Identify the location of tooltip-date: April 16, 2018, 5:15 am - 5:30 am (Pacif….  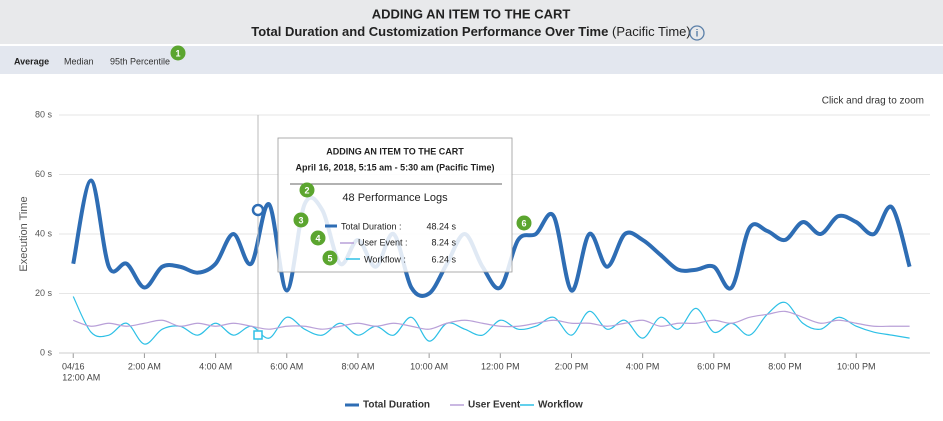
(395, 167).